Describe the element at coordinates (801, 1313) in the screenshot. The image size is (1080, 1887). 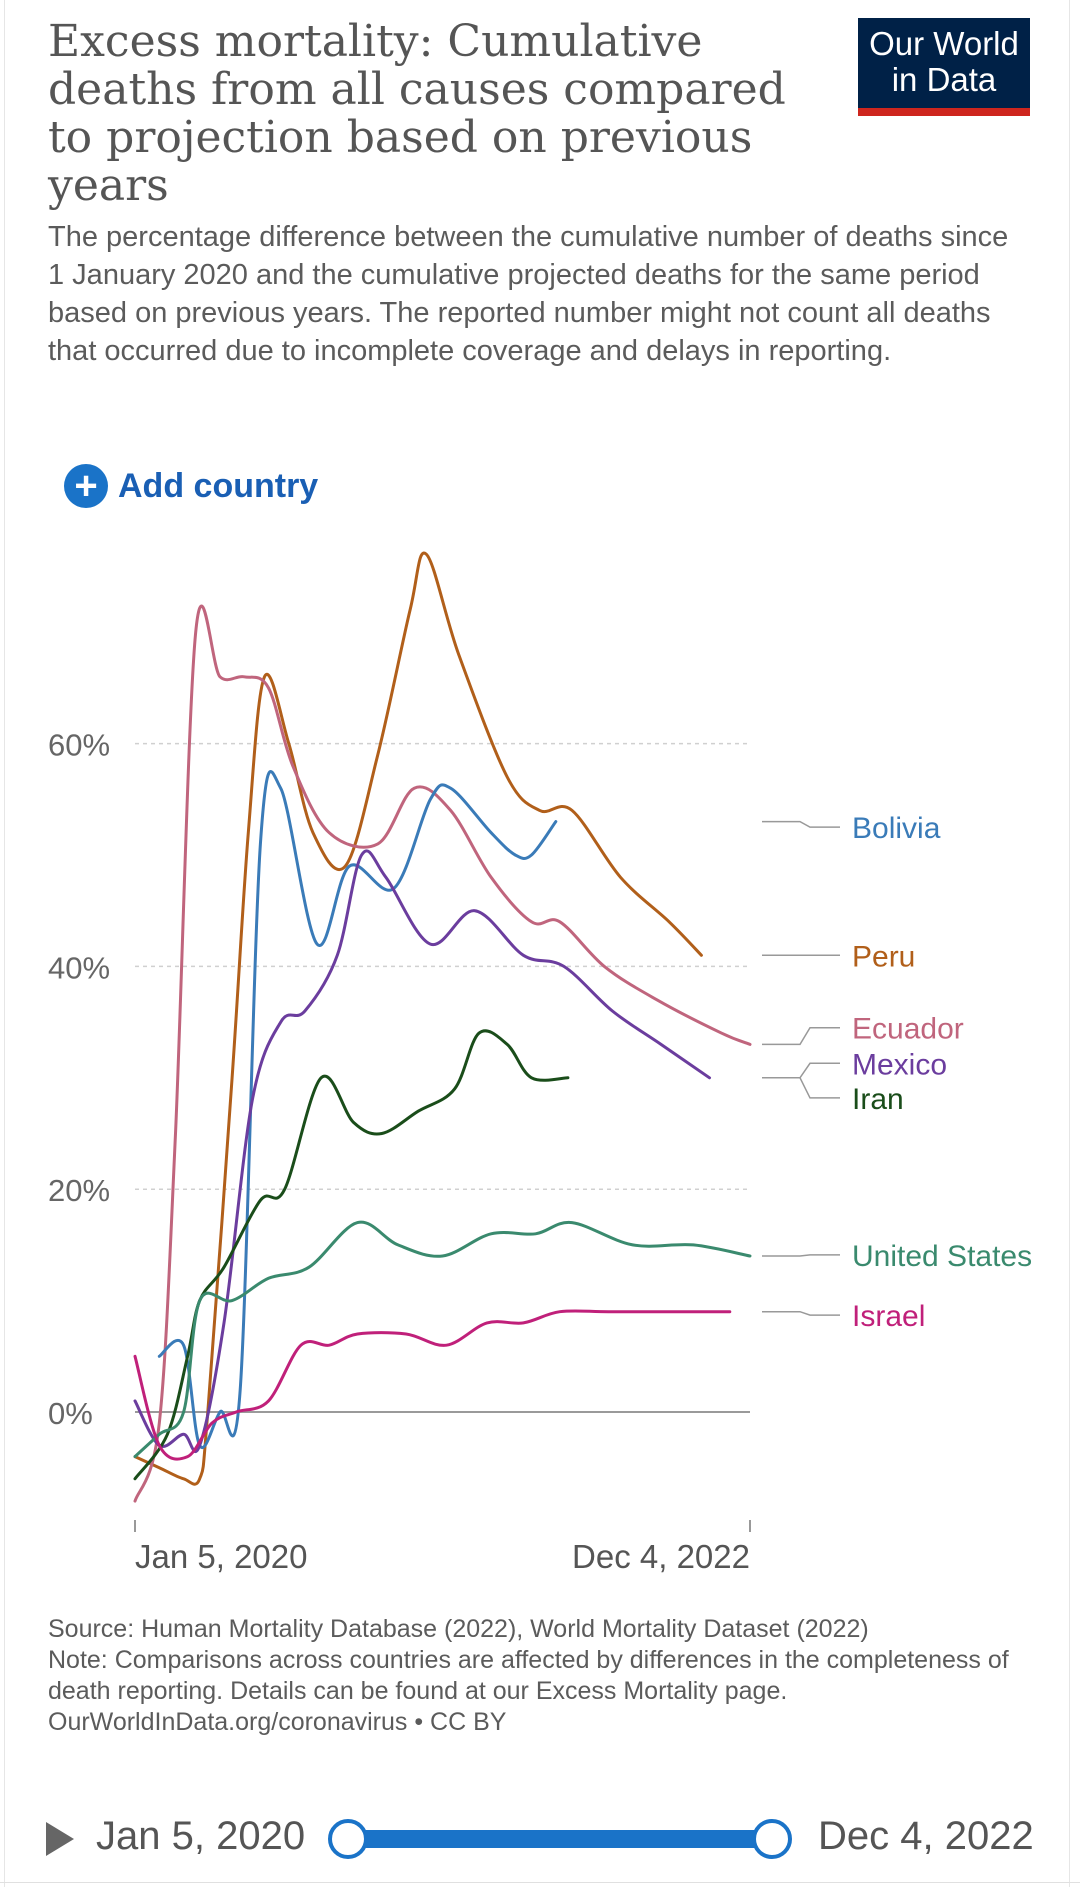
I see `legend-connector-israel` at that location.